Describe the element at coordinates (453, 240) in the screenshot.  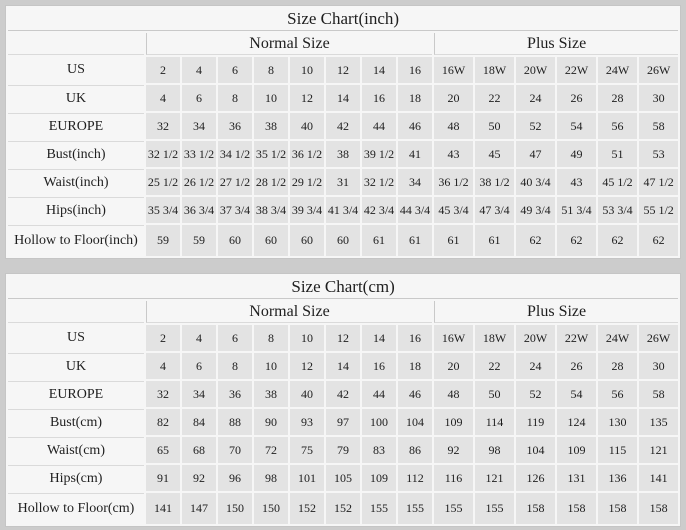
I see `size-value-cell: 61` at that location.